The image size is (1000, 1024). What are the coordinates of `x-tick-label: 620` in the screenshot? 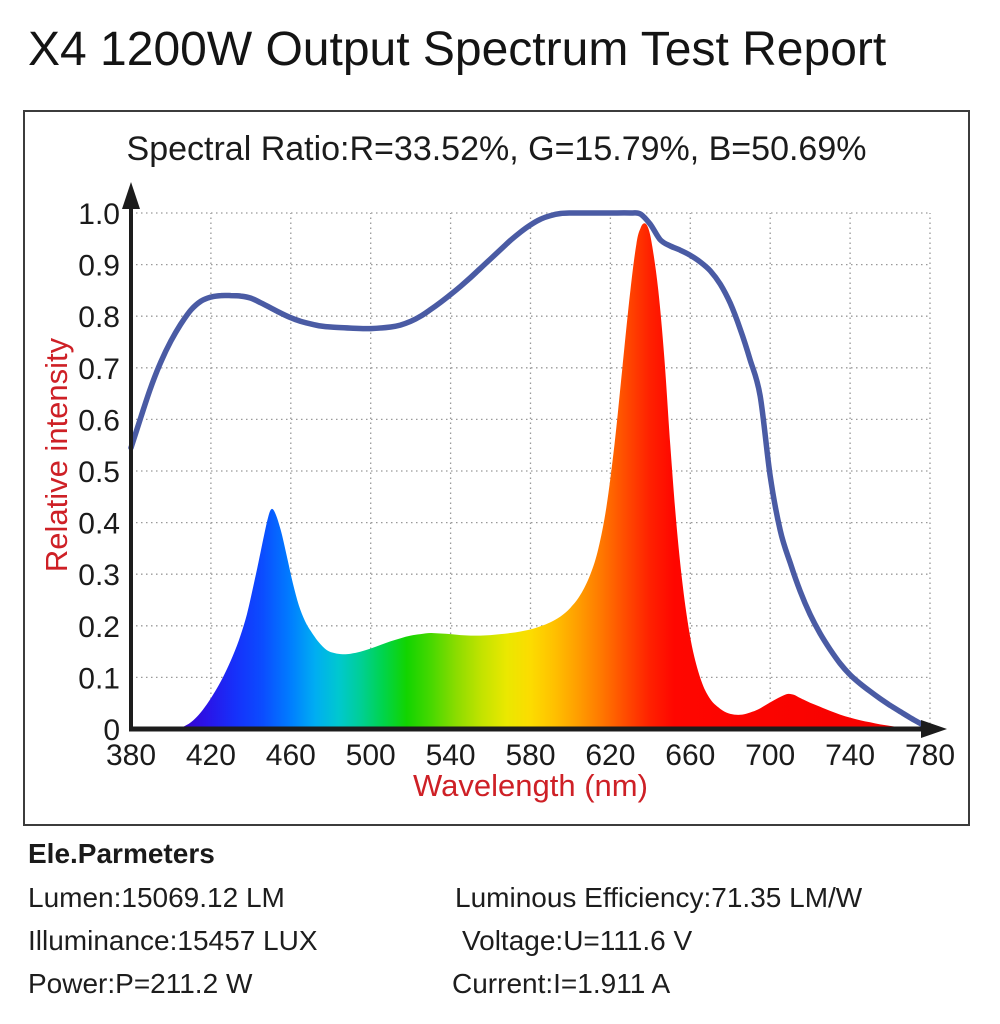 It's located at (610, 755).